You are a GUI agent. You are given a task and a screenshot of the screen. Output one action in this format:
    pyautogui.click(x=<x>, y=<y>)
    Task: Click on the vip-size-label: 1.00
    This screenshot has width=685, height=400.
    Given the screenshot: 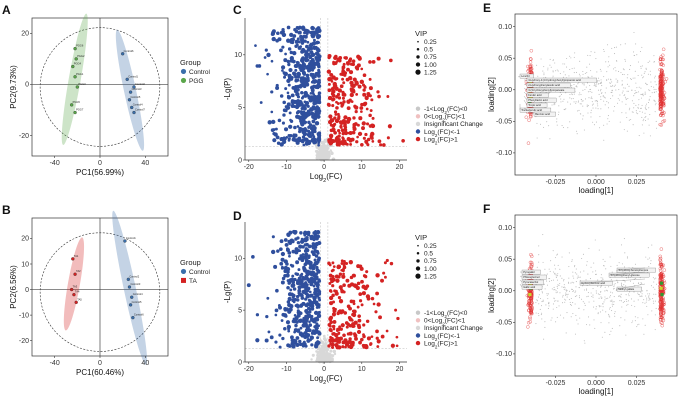 What is the action you would take?
    pyautogui.click(x=430, y=269)
    